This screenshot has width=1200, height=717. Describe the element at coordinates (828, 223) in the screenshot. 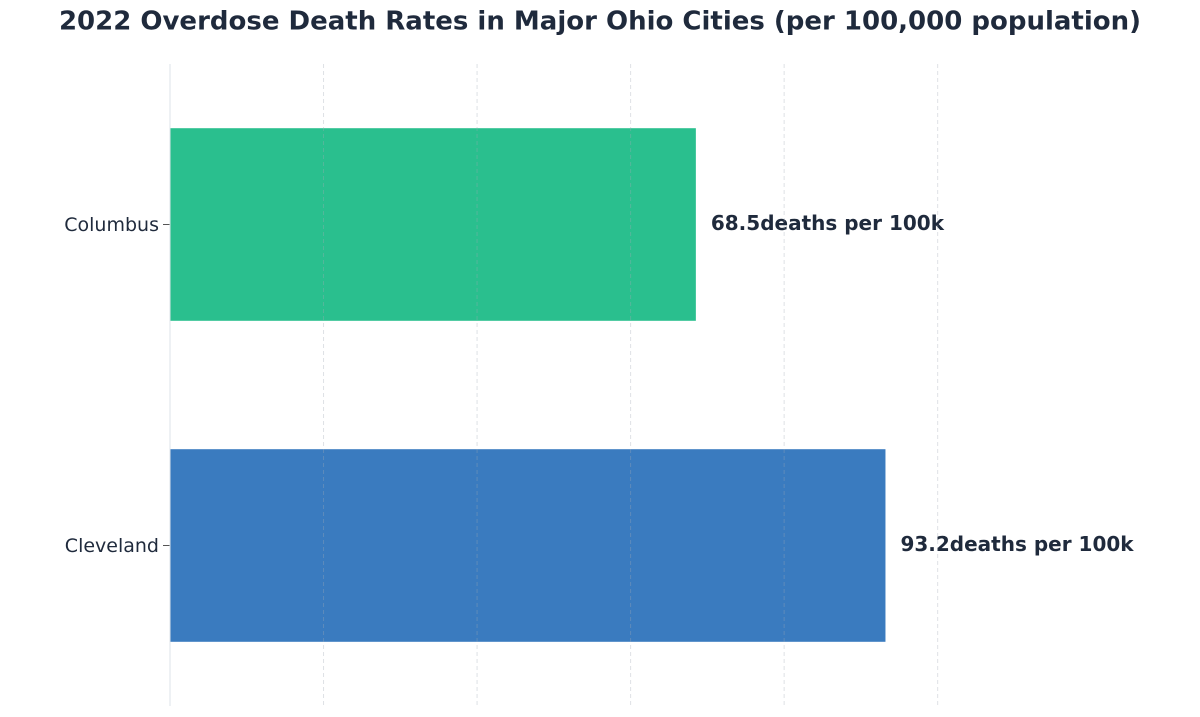

I see `value-label: 68.5deaths per 100k` at that location.